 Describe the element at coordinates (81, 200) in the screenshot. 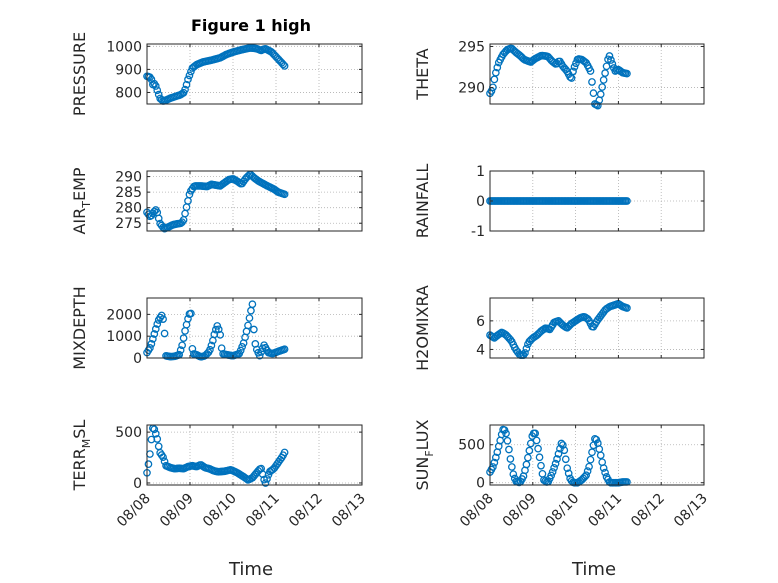

I see `y-axis-label: AIRTEMP` at that location.